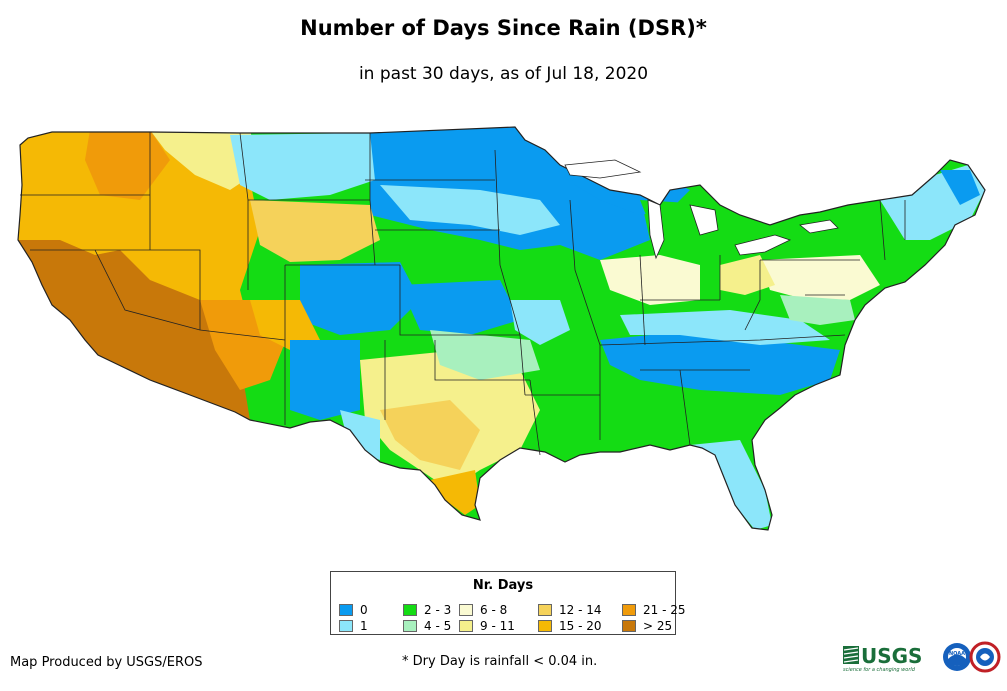 The width and height of the screenshot is (1007, 691). Describe the element at coordinates (985, 657) in the screenshot. I see `nws-logo` at that location.